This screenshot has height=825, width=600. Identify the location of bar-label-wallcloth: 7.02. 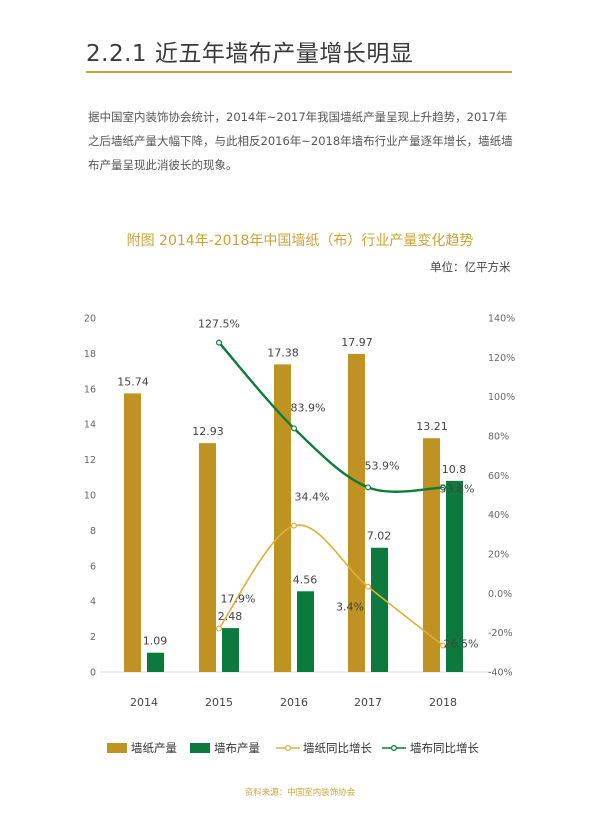
(379, 536).